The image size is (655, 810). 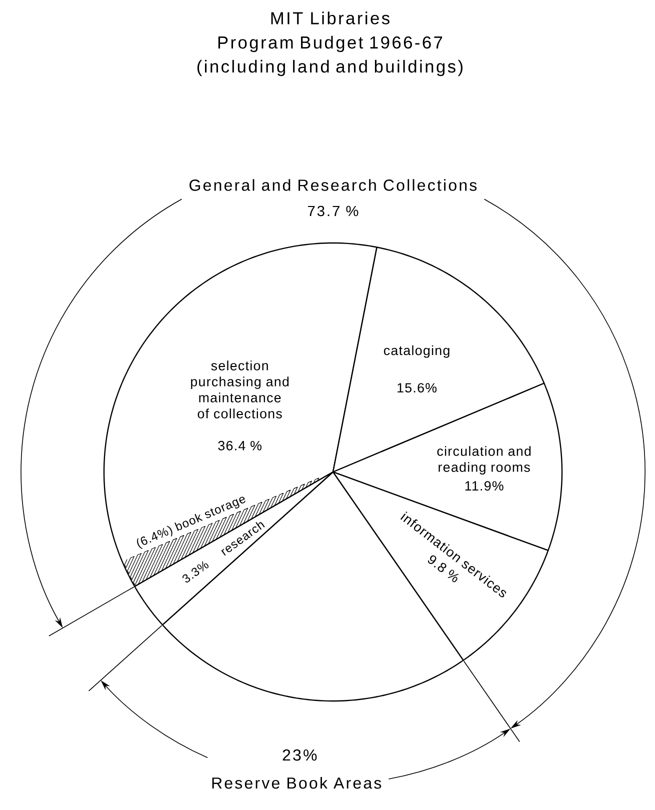 I want to click on text: General and Research Collections, so click(x=333, y=185).